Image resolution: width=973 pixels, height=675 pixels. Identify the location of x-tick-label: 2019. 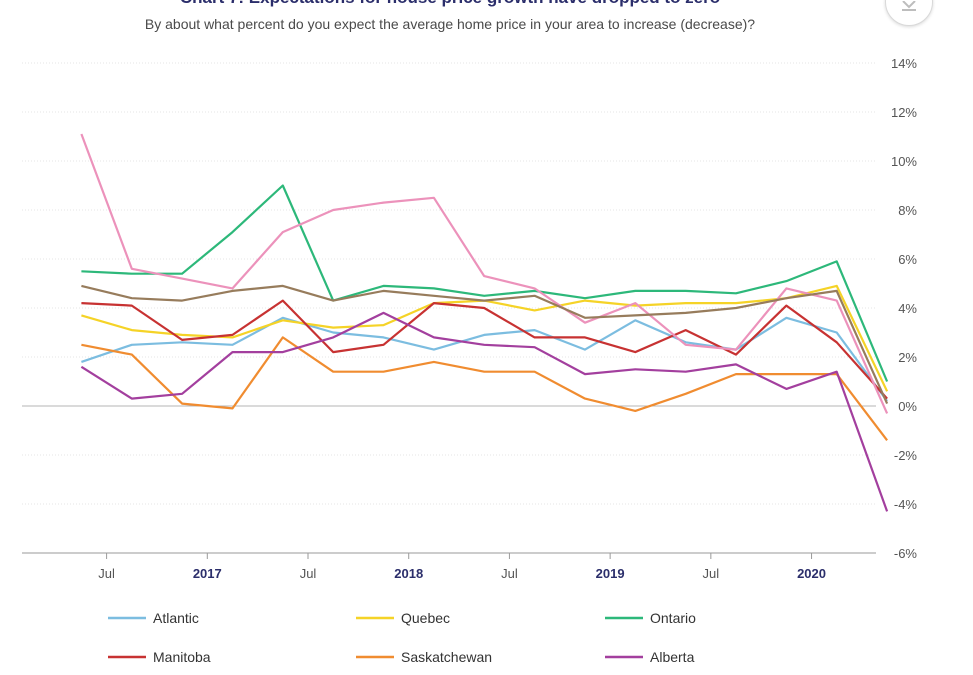
(610, 573).